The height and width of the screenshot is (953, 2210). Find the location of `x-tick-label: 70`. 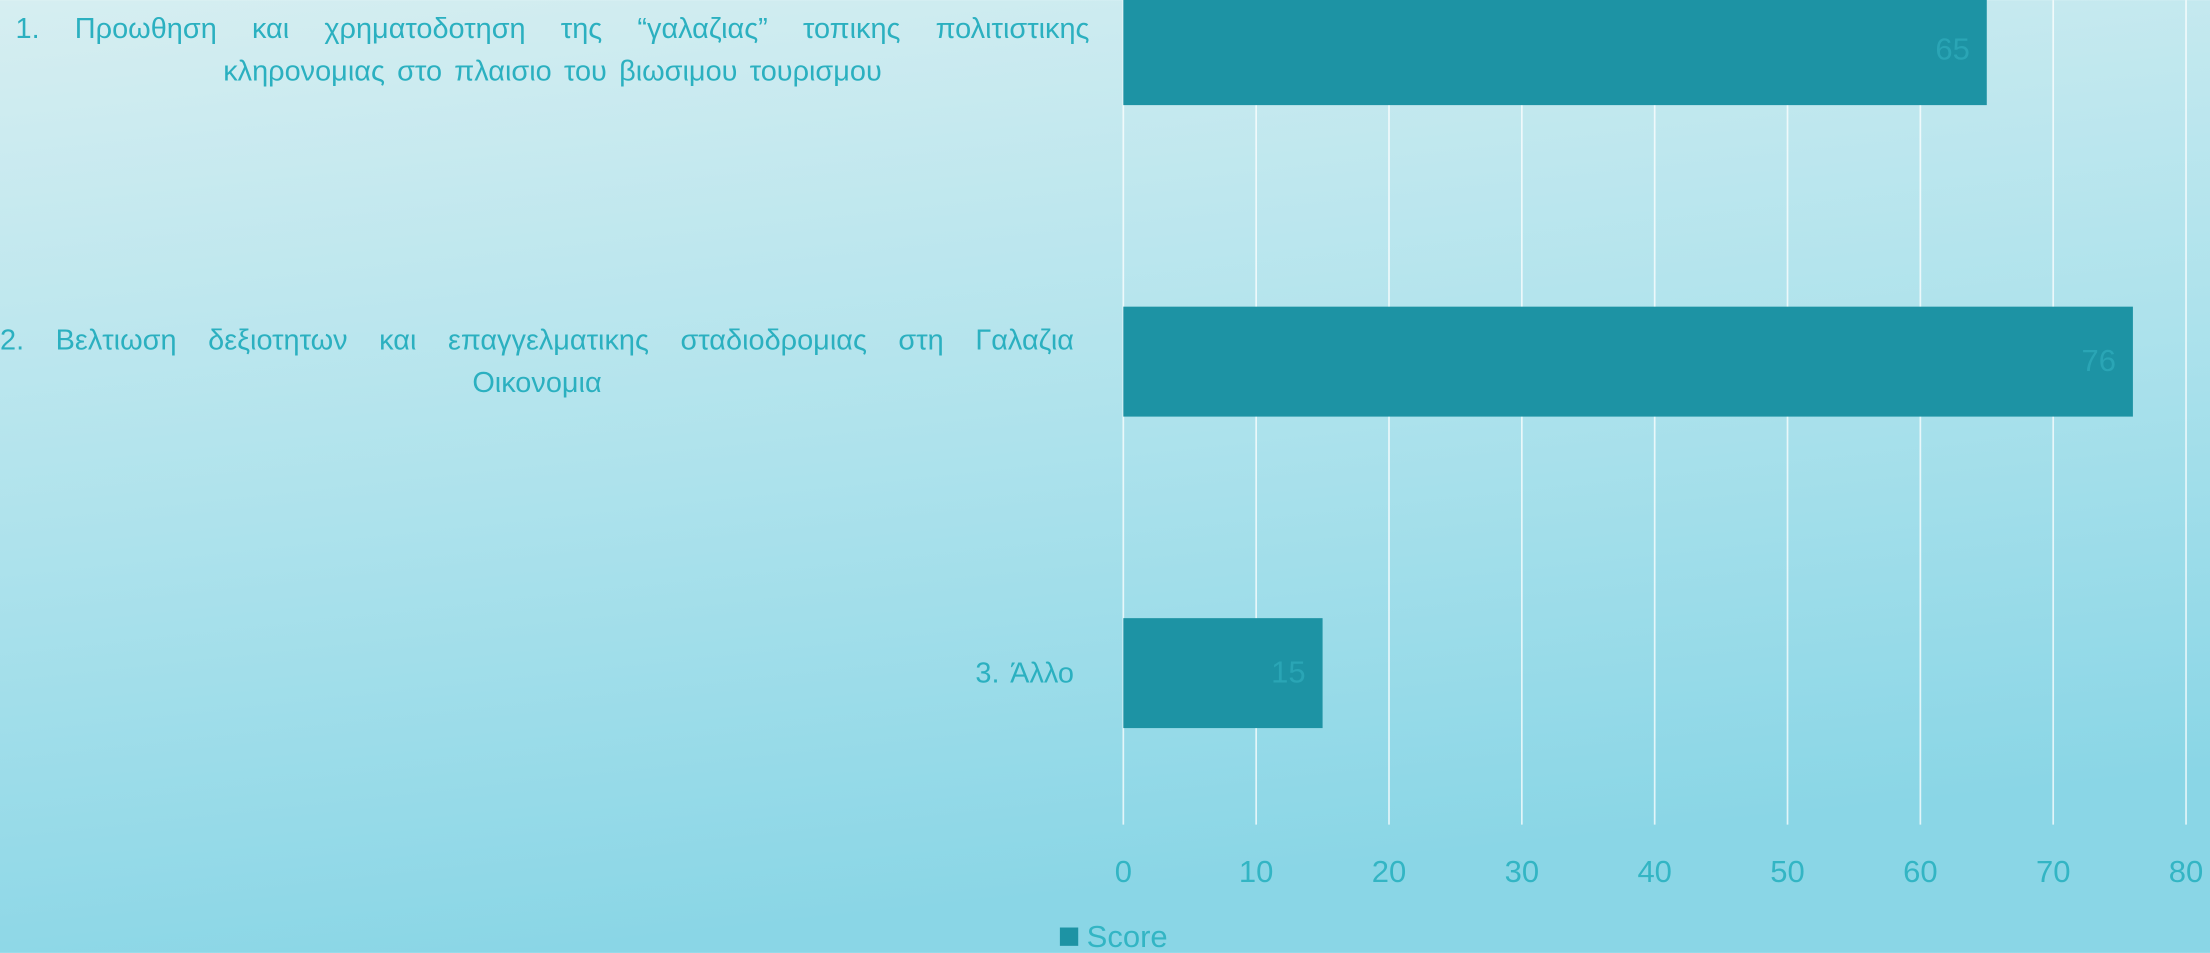

x-tick-label: 70 is located at coordinates (2053, 871).